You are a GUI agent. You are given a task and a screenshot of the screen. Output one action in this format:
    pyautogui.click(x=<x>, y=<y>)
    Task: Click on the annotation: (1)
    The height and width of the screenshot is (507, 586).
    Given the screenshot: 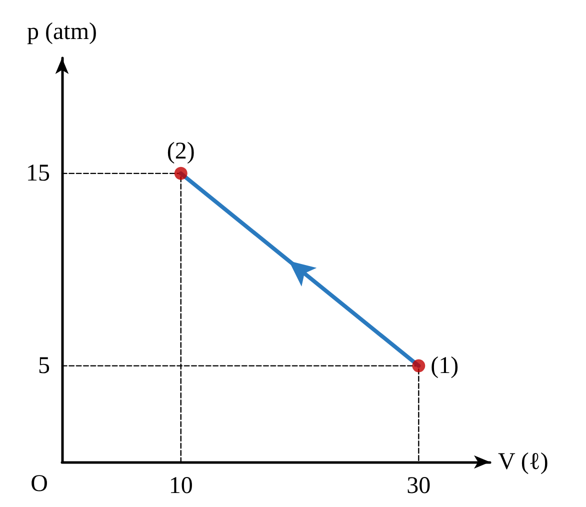 What is the action you would take?
    pyautogui.click(x=444, y=365)
    